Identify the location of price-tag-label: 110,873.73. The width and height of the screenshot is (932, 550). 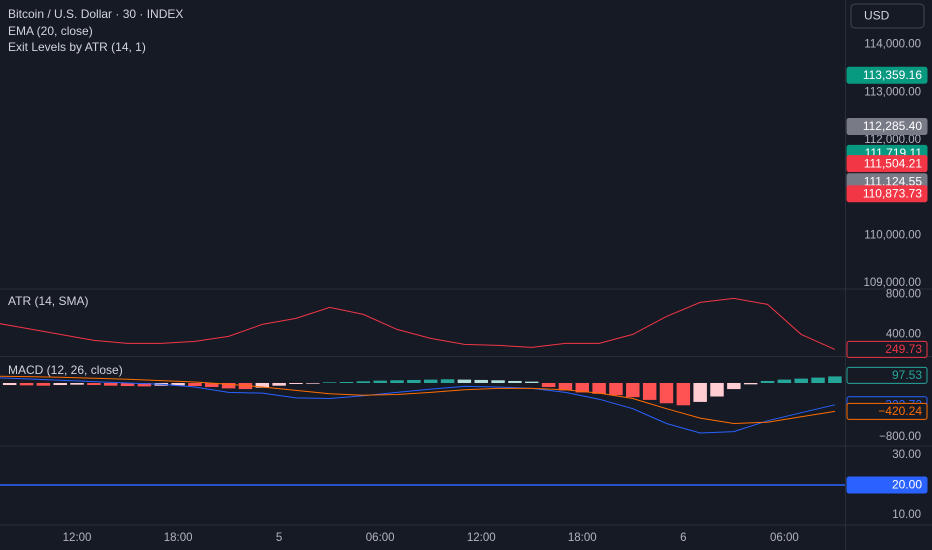
(892, 193).